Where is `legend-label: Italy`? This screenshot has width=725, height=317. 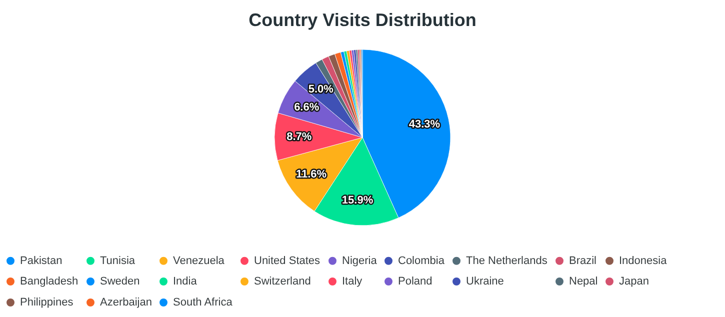
legend-label: Italy is located at coordinates (352, 282).